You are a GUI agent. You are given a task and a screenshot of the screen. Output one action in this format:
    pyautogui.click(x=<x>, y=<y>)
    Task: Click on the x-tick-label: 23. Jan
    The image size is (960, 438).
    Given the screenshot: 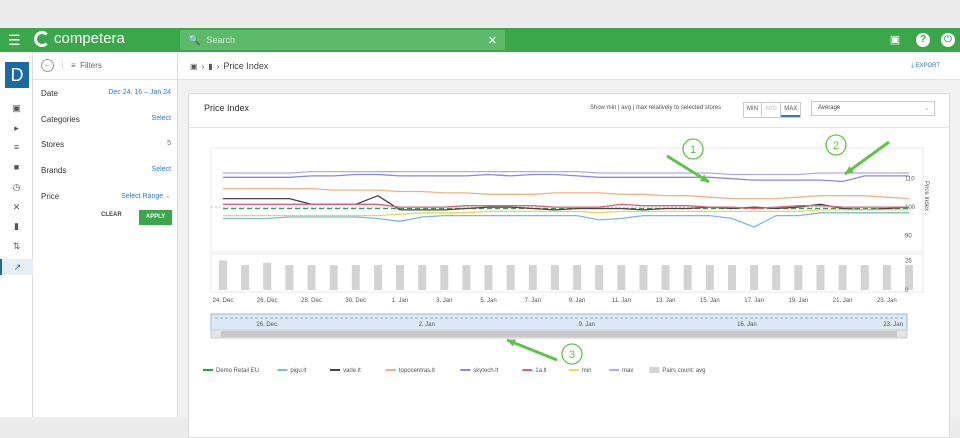 What is the action you would take?
    pyautogui.click(x=887, y=301)
    